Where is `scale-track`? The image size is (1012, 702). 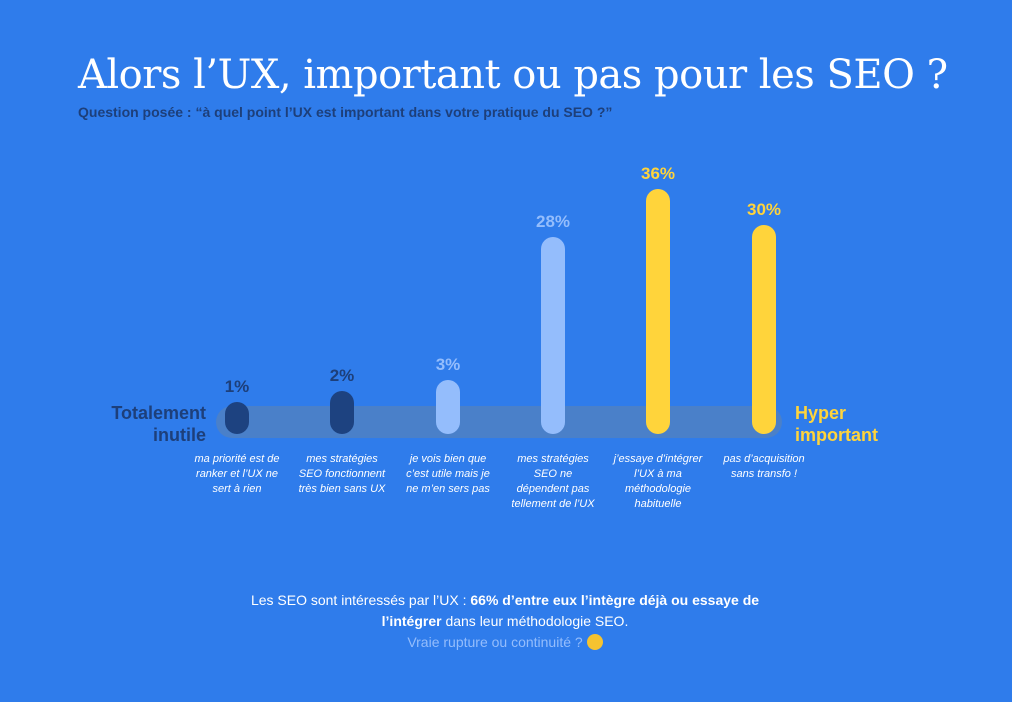
scale-track is located at coordinates (499, 422).